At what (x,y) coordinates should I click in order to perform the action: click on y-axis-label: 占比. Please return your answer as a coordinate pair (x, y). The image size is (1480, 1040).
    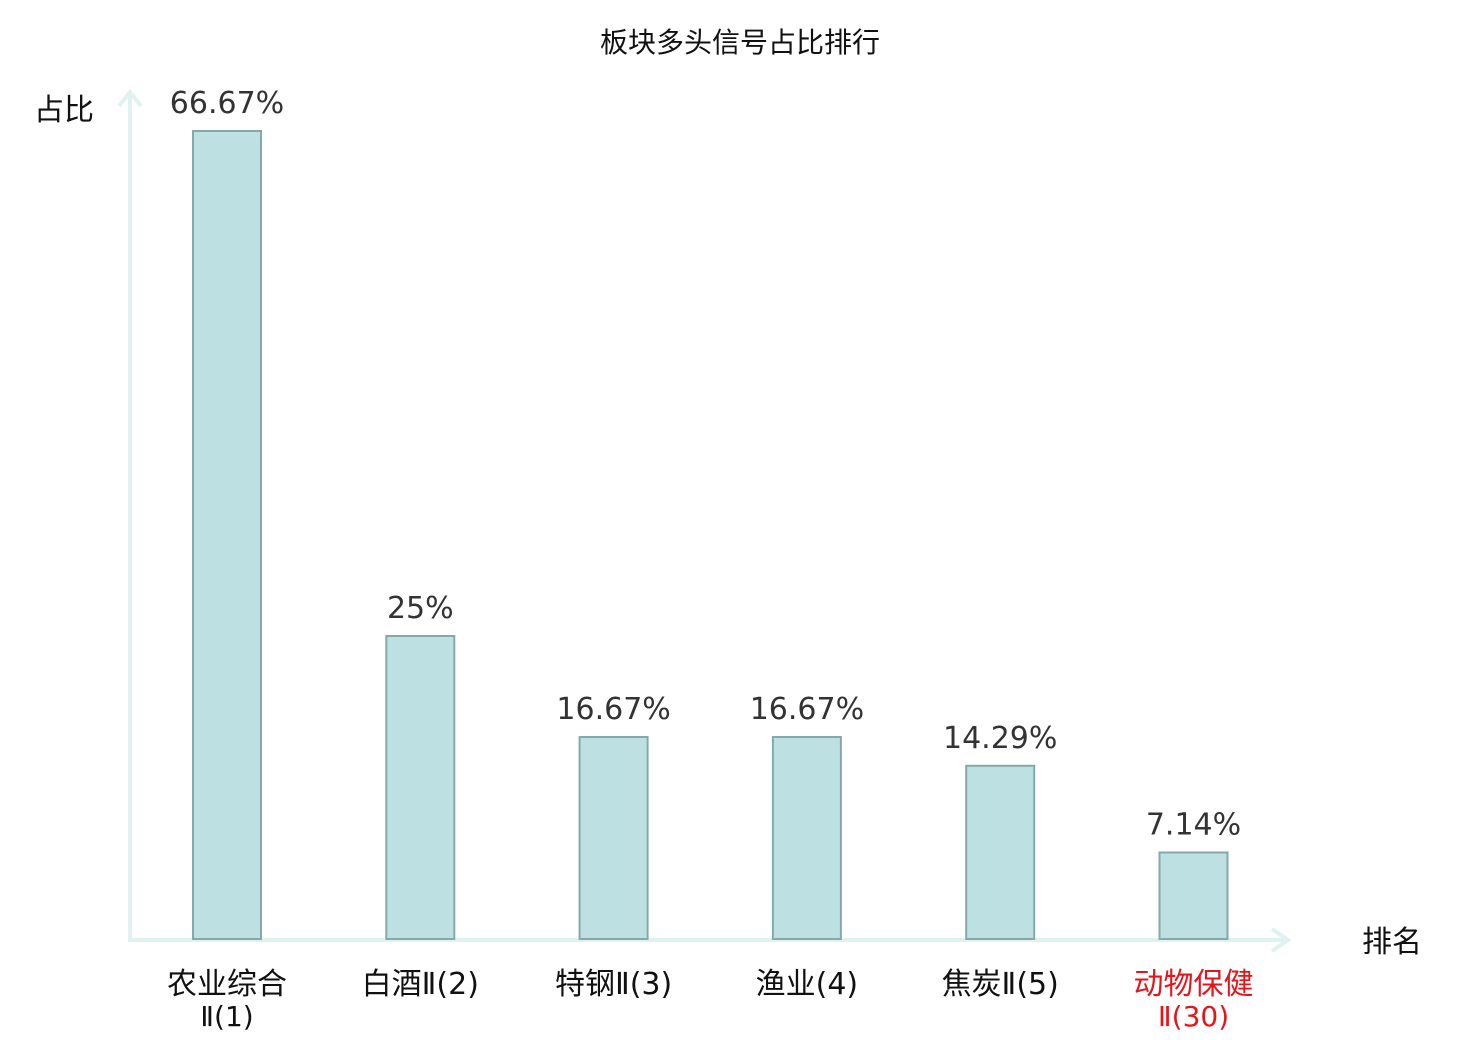
    Looking at the image, I should click on (64, 110).